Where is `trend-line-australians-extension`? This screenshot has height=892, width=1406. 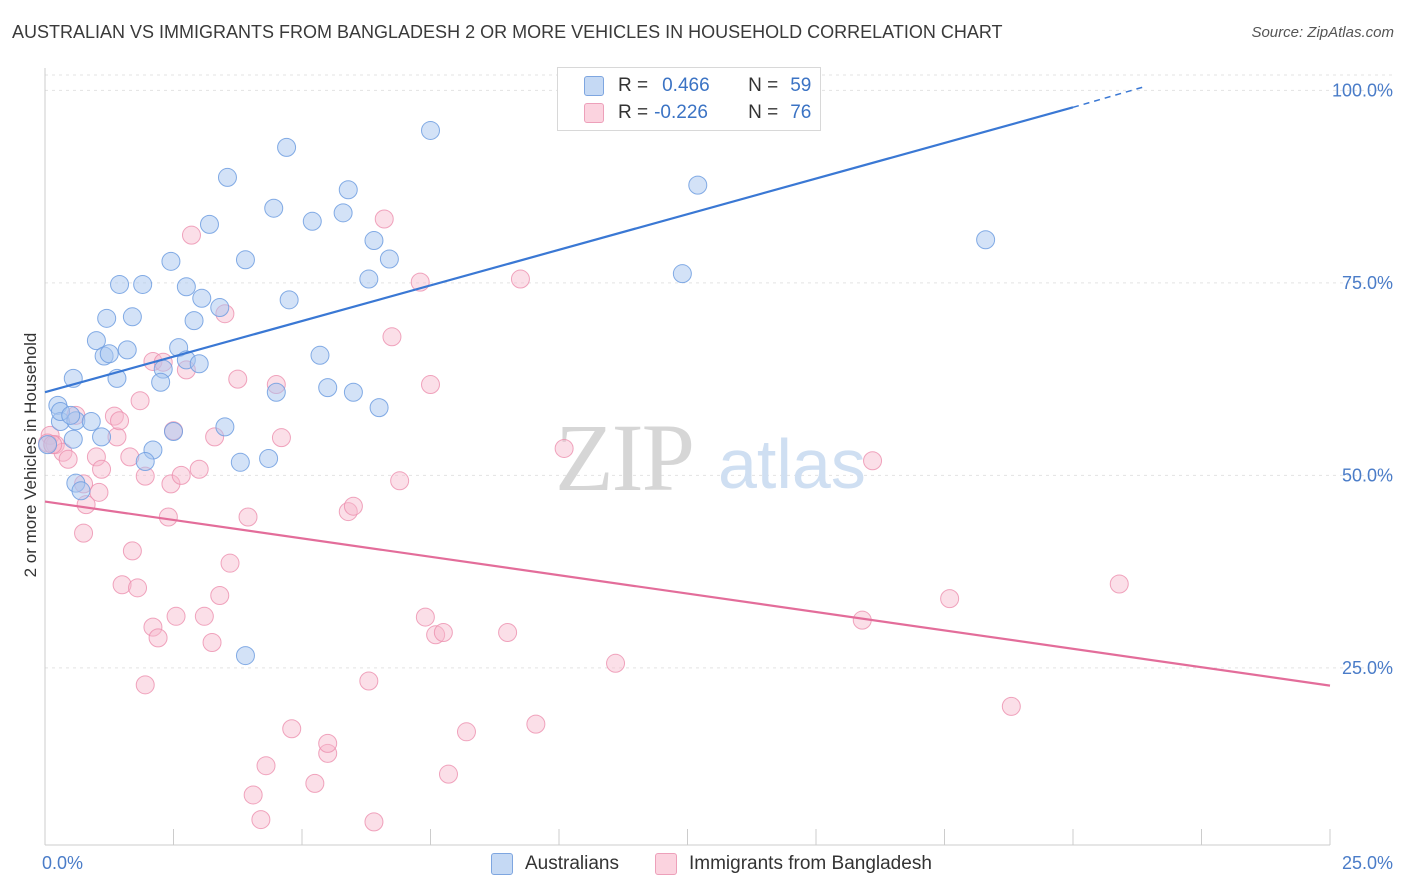 trend-line-australians-extension is located at coordinates (1109, 97).